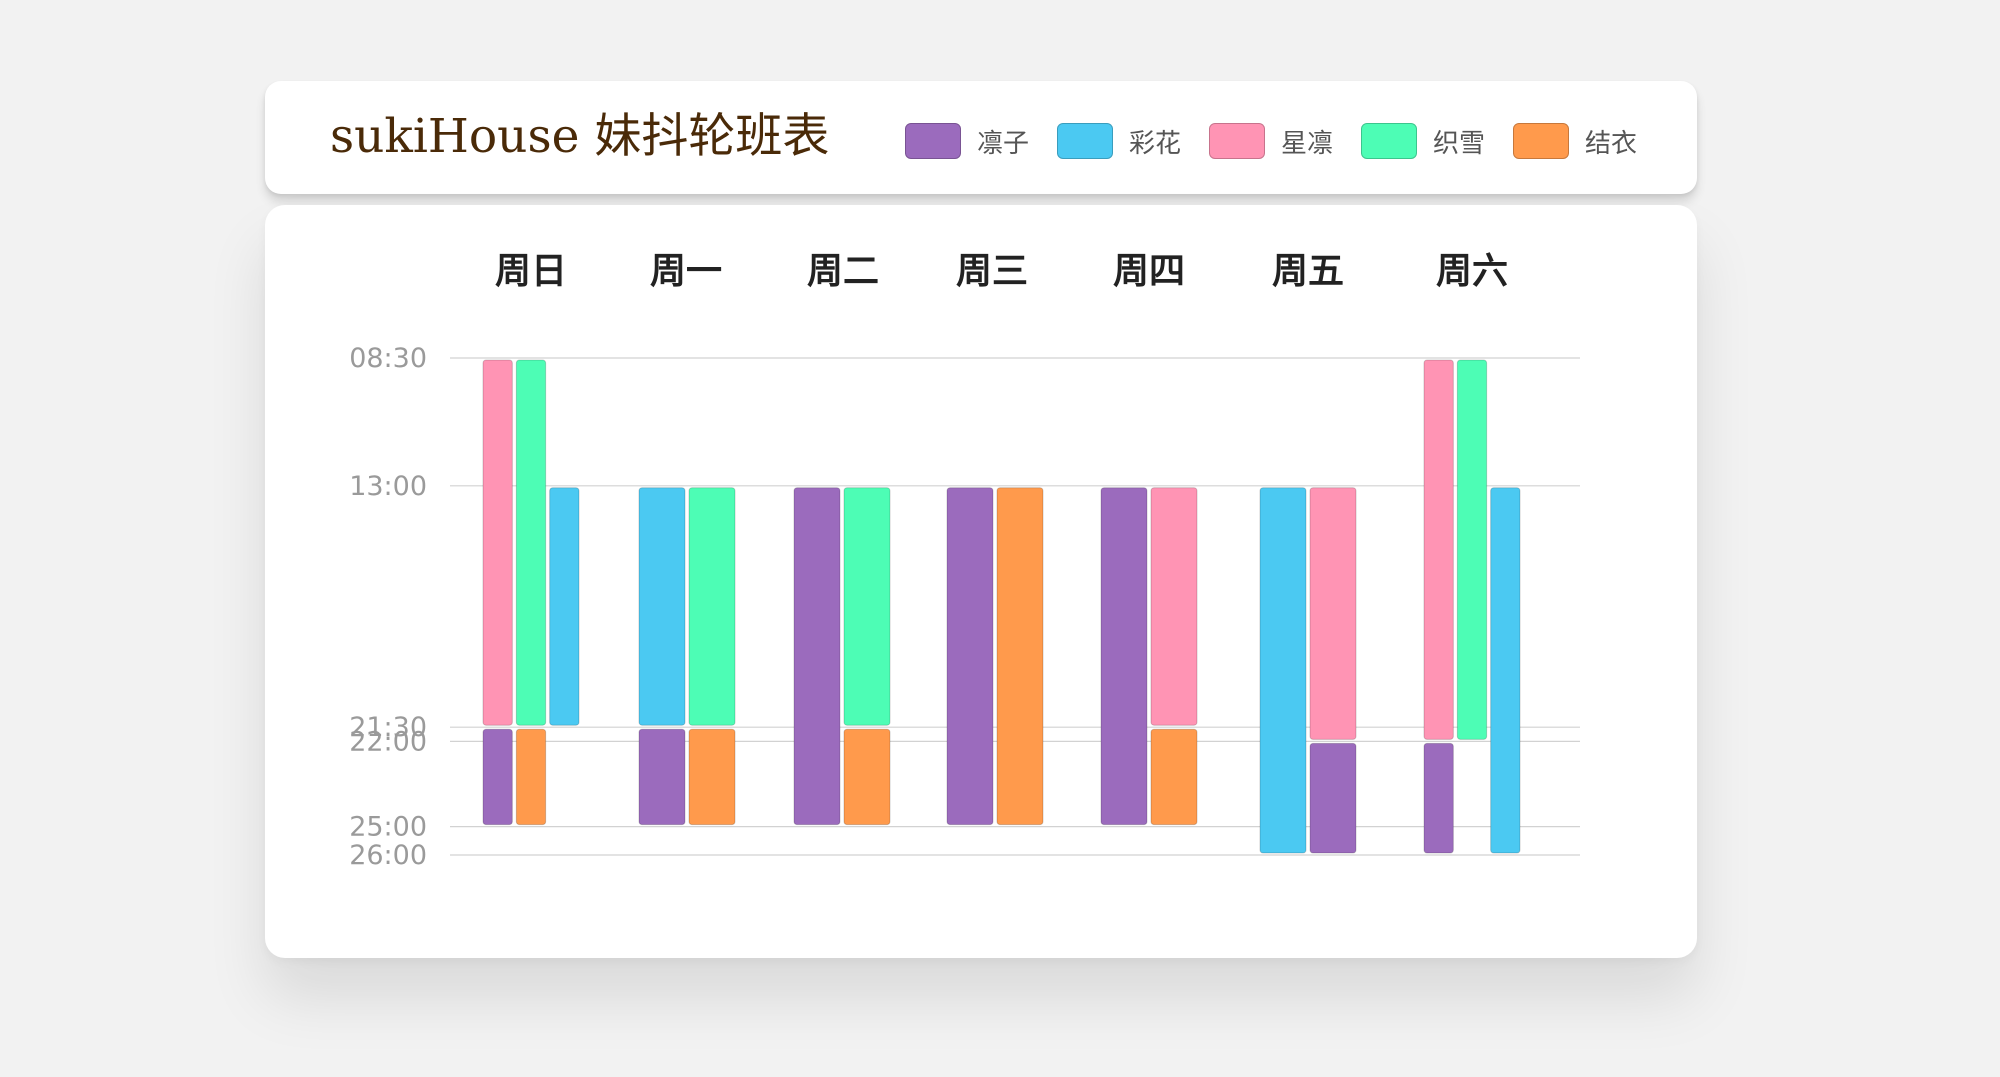  I want to click on day-label: 周三, so click(992, 271).